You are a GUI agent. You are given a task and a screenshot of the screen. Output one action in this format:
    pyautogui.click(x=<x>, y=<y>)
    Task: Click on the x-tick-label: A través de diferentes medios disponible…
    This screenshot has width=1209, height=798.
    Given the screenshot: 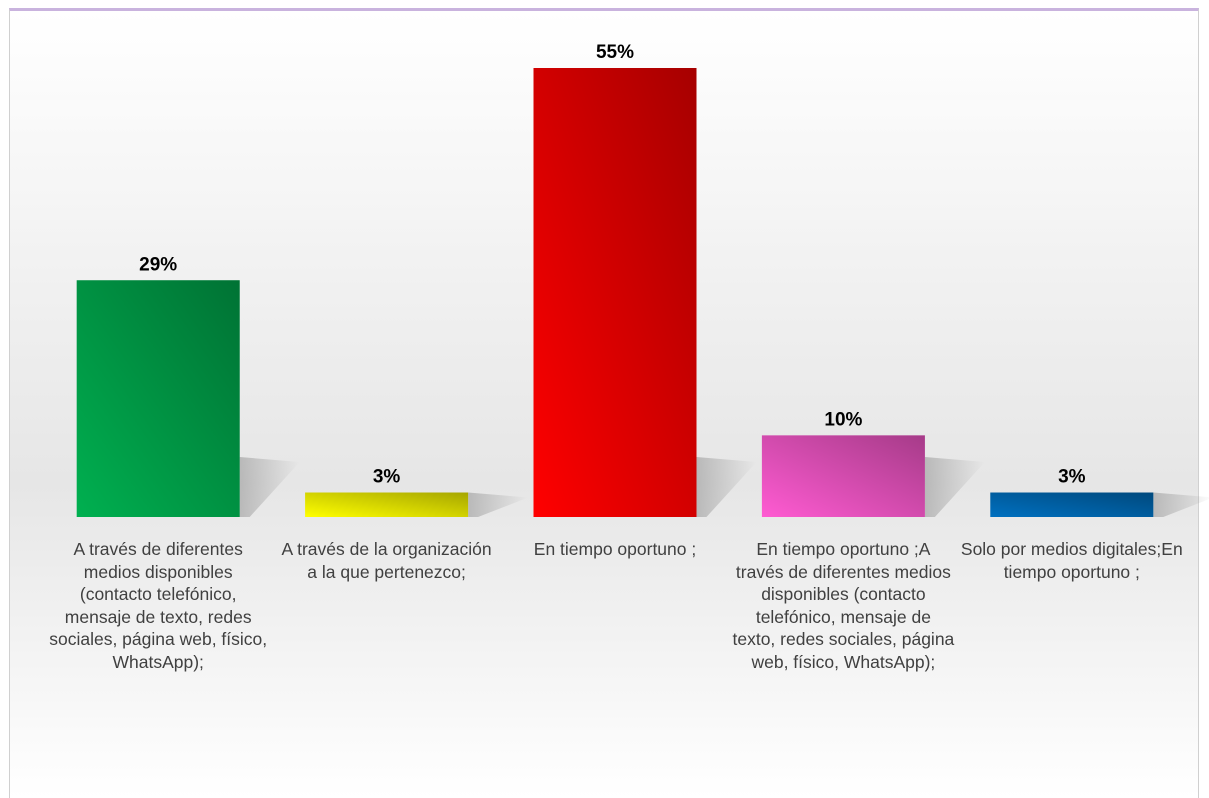 What is the action you would take?
    pyautogui.click(x=158, y=605)
    